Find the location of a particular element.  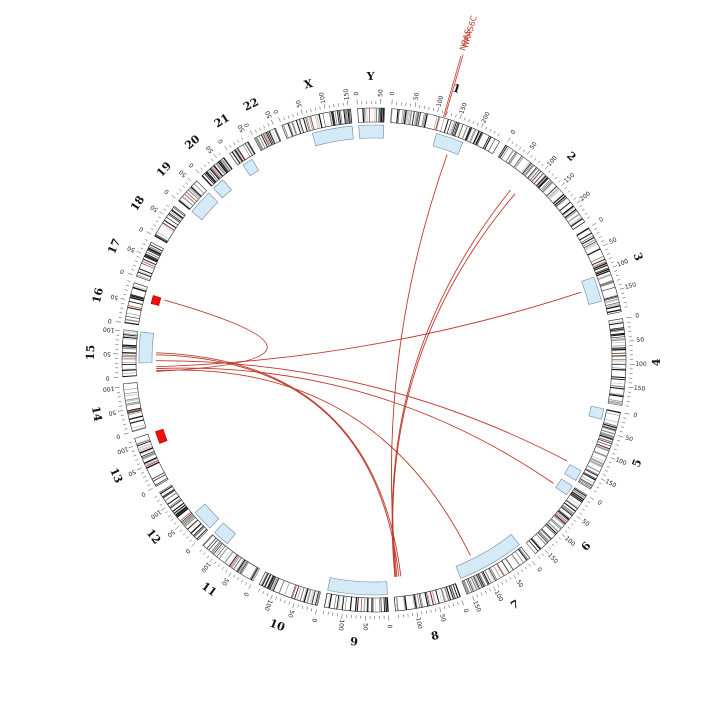

link-chr3-chr15 is located at coordinates (369, 329).